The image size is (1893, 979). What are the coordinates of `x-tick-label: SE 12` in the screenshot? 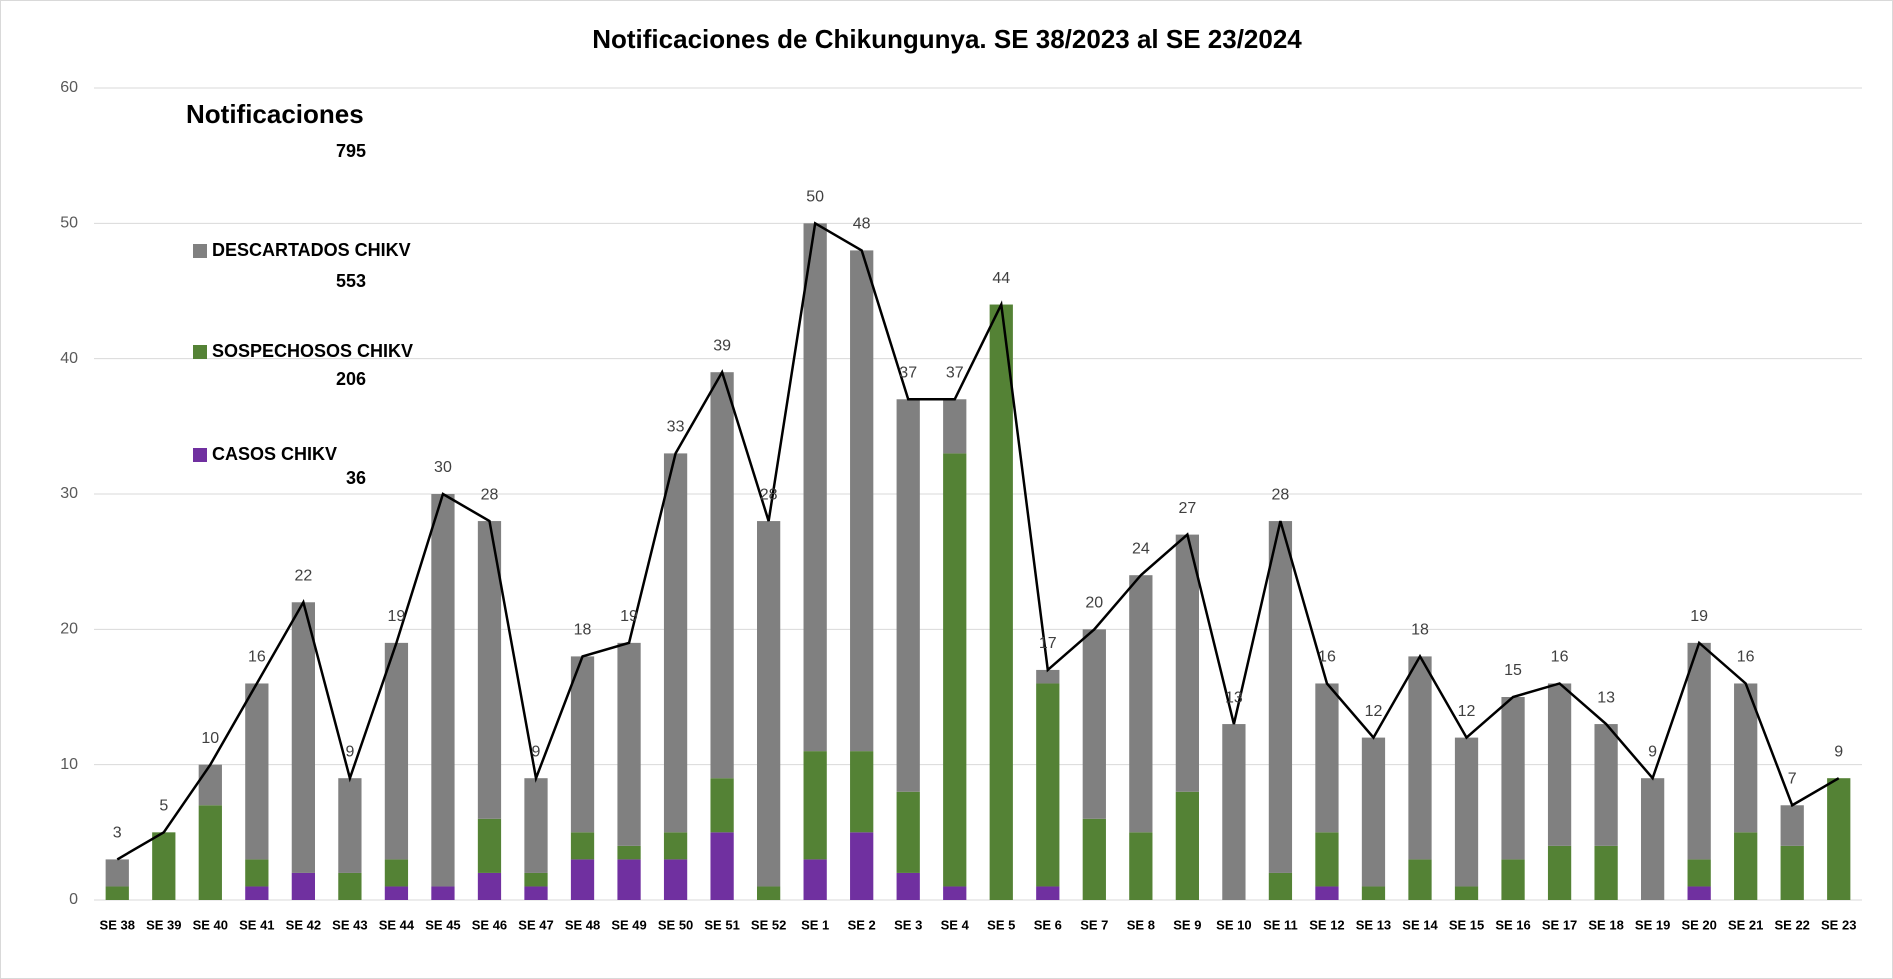 It's located at (1326, 924).